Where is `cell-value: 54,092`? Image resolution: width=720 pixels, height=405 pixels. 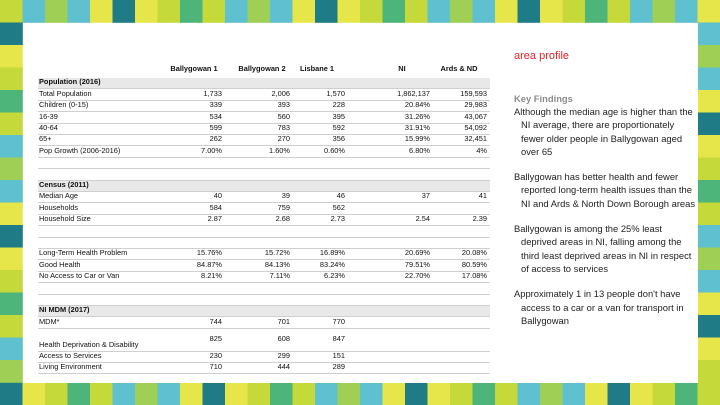
cell-value: 54,092 is located at coordinates (475, 127).